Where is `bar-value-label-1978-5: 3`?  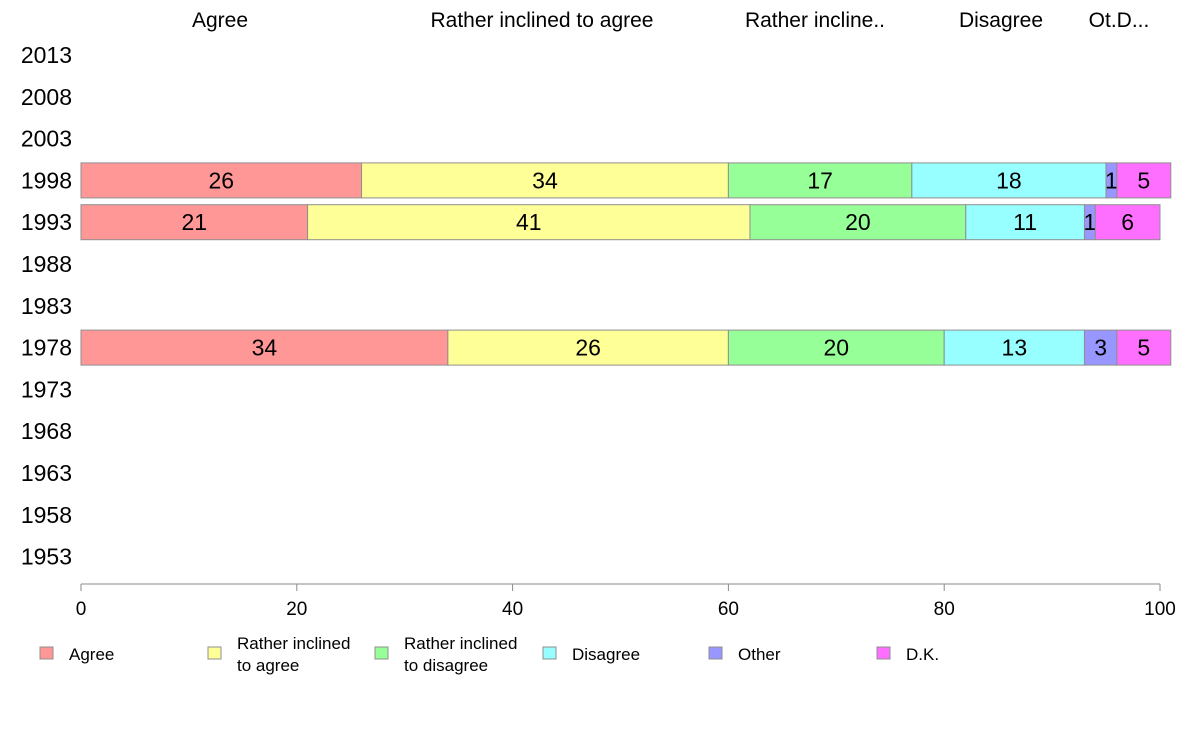 bar-value-label-1978-5: 3 is located at coordinates (1100, 348).